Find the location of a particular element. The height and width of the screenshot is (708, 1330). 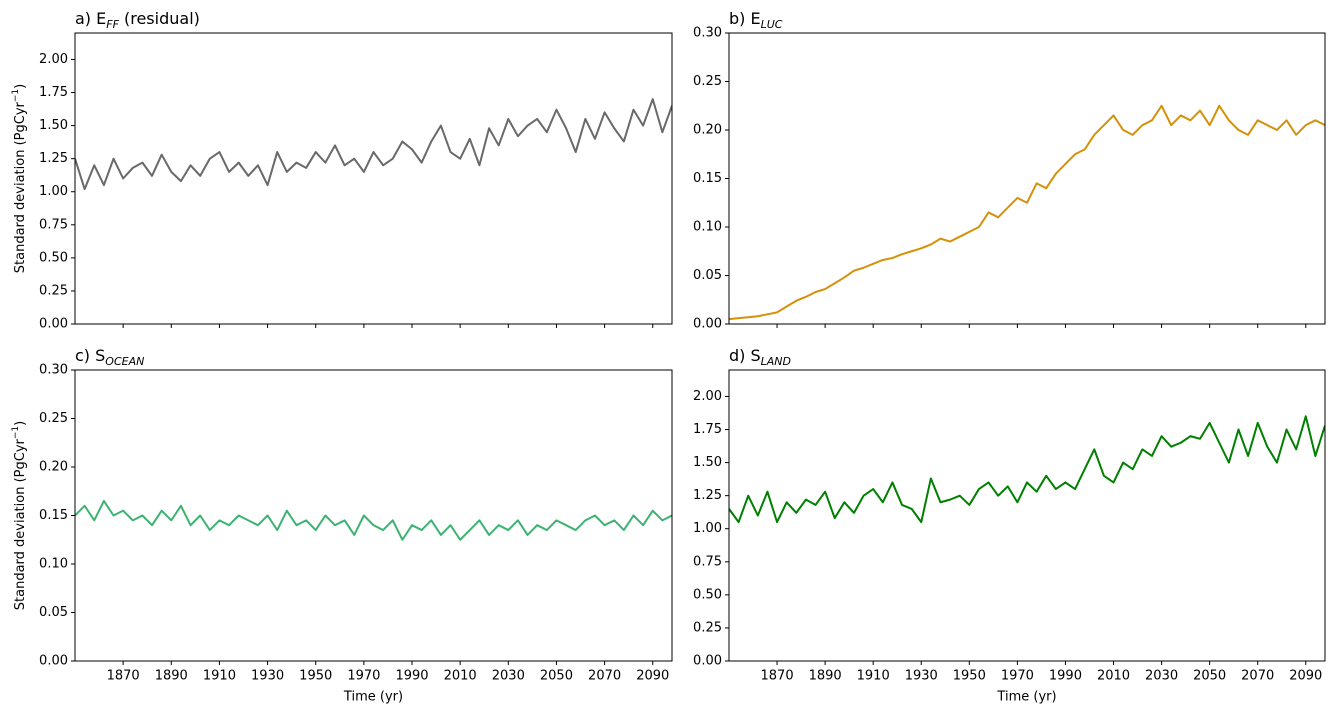

title-sub: FF is located at coordinates (112, 24).